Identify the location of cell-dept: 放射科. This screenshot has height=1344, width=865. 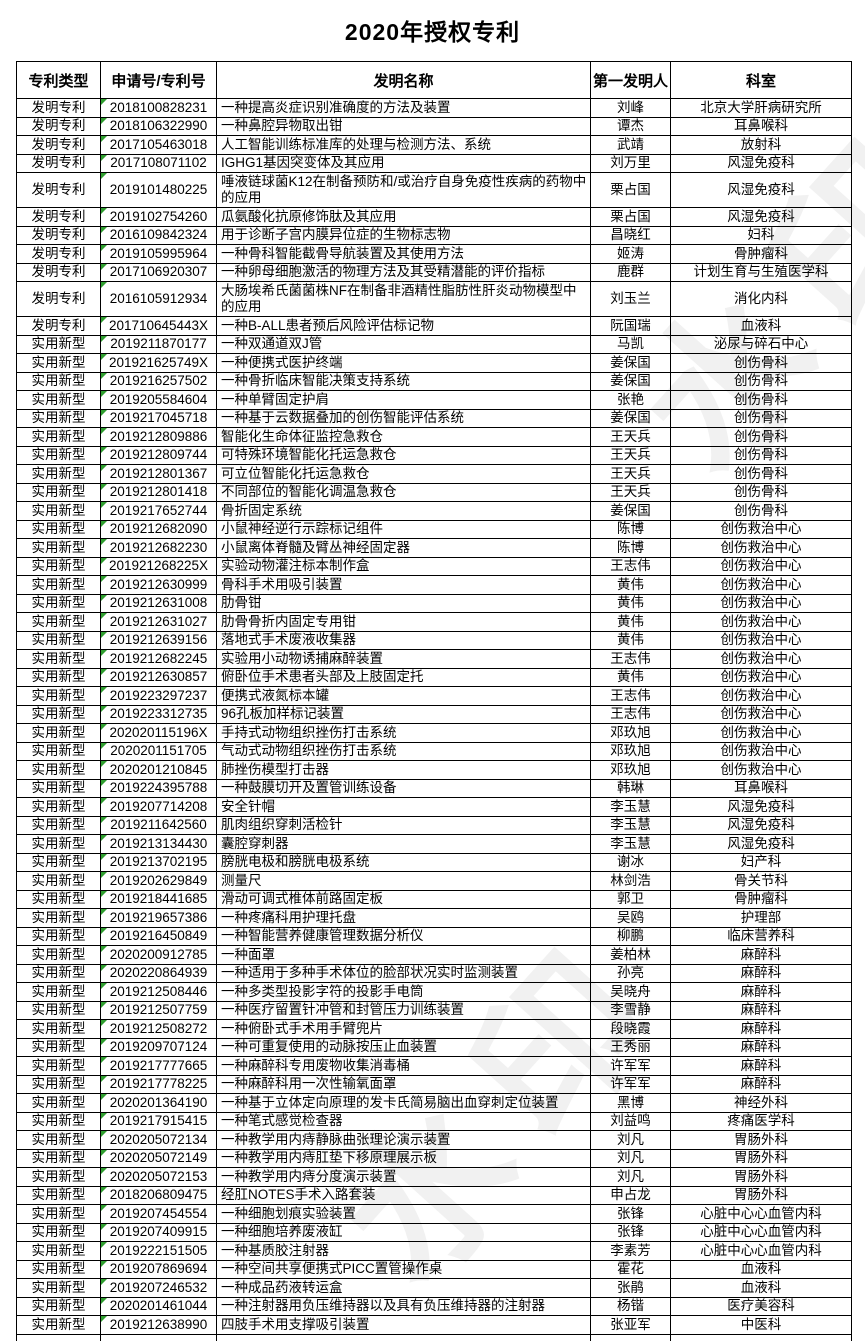
(761, 145).